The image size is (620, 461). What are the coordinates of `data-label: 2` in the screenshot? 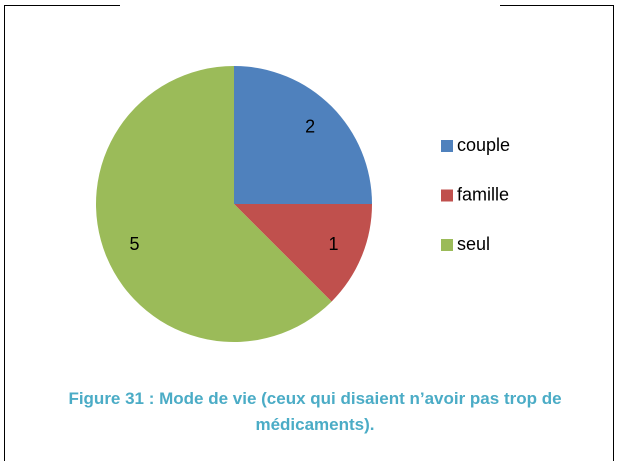 It's located at (310, 127).